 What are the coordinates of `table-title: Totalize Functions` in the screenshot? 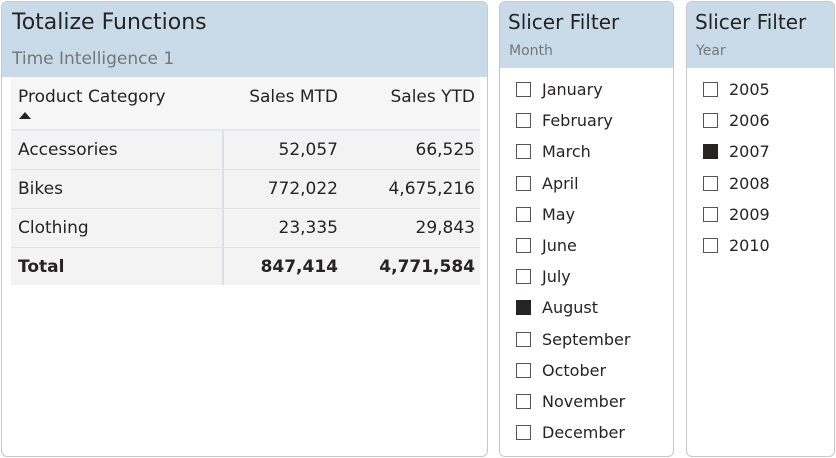 It's located at (109, 22).